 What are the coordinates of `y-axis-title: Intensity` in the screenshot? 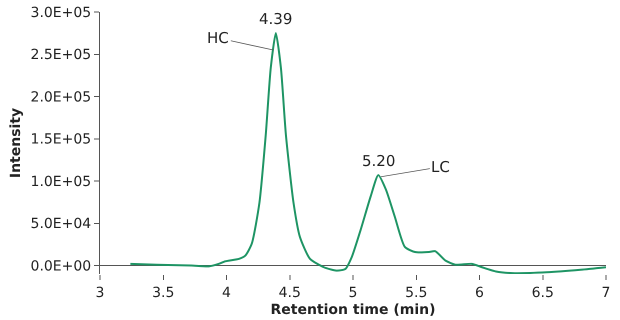 It's located at (16, 143).